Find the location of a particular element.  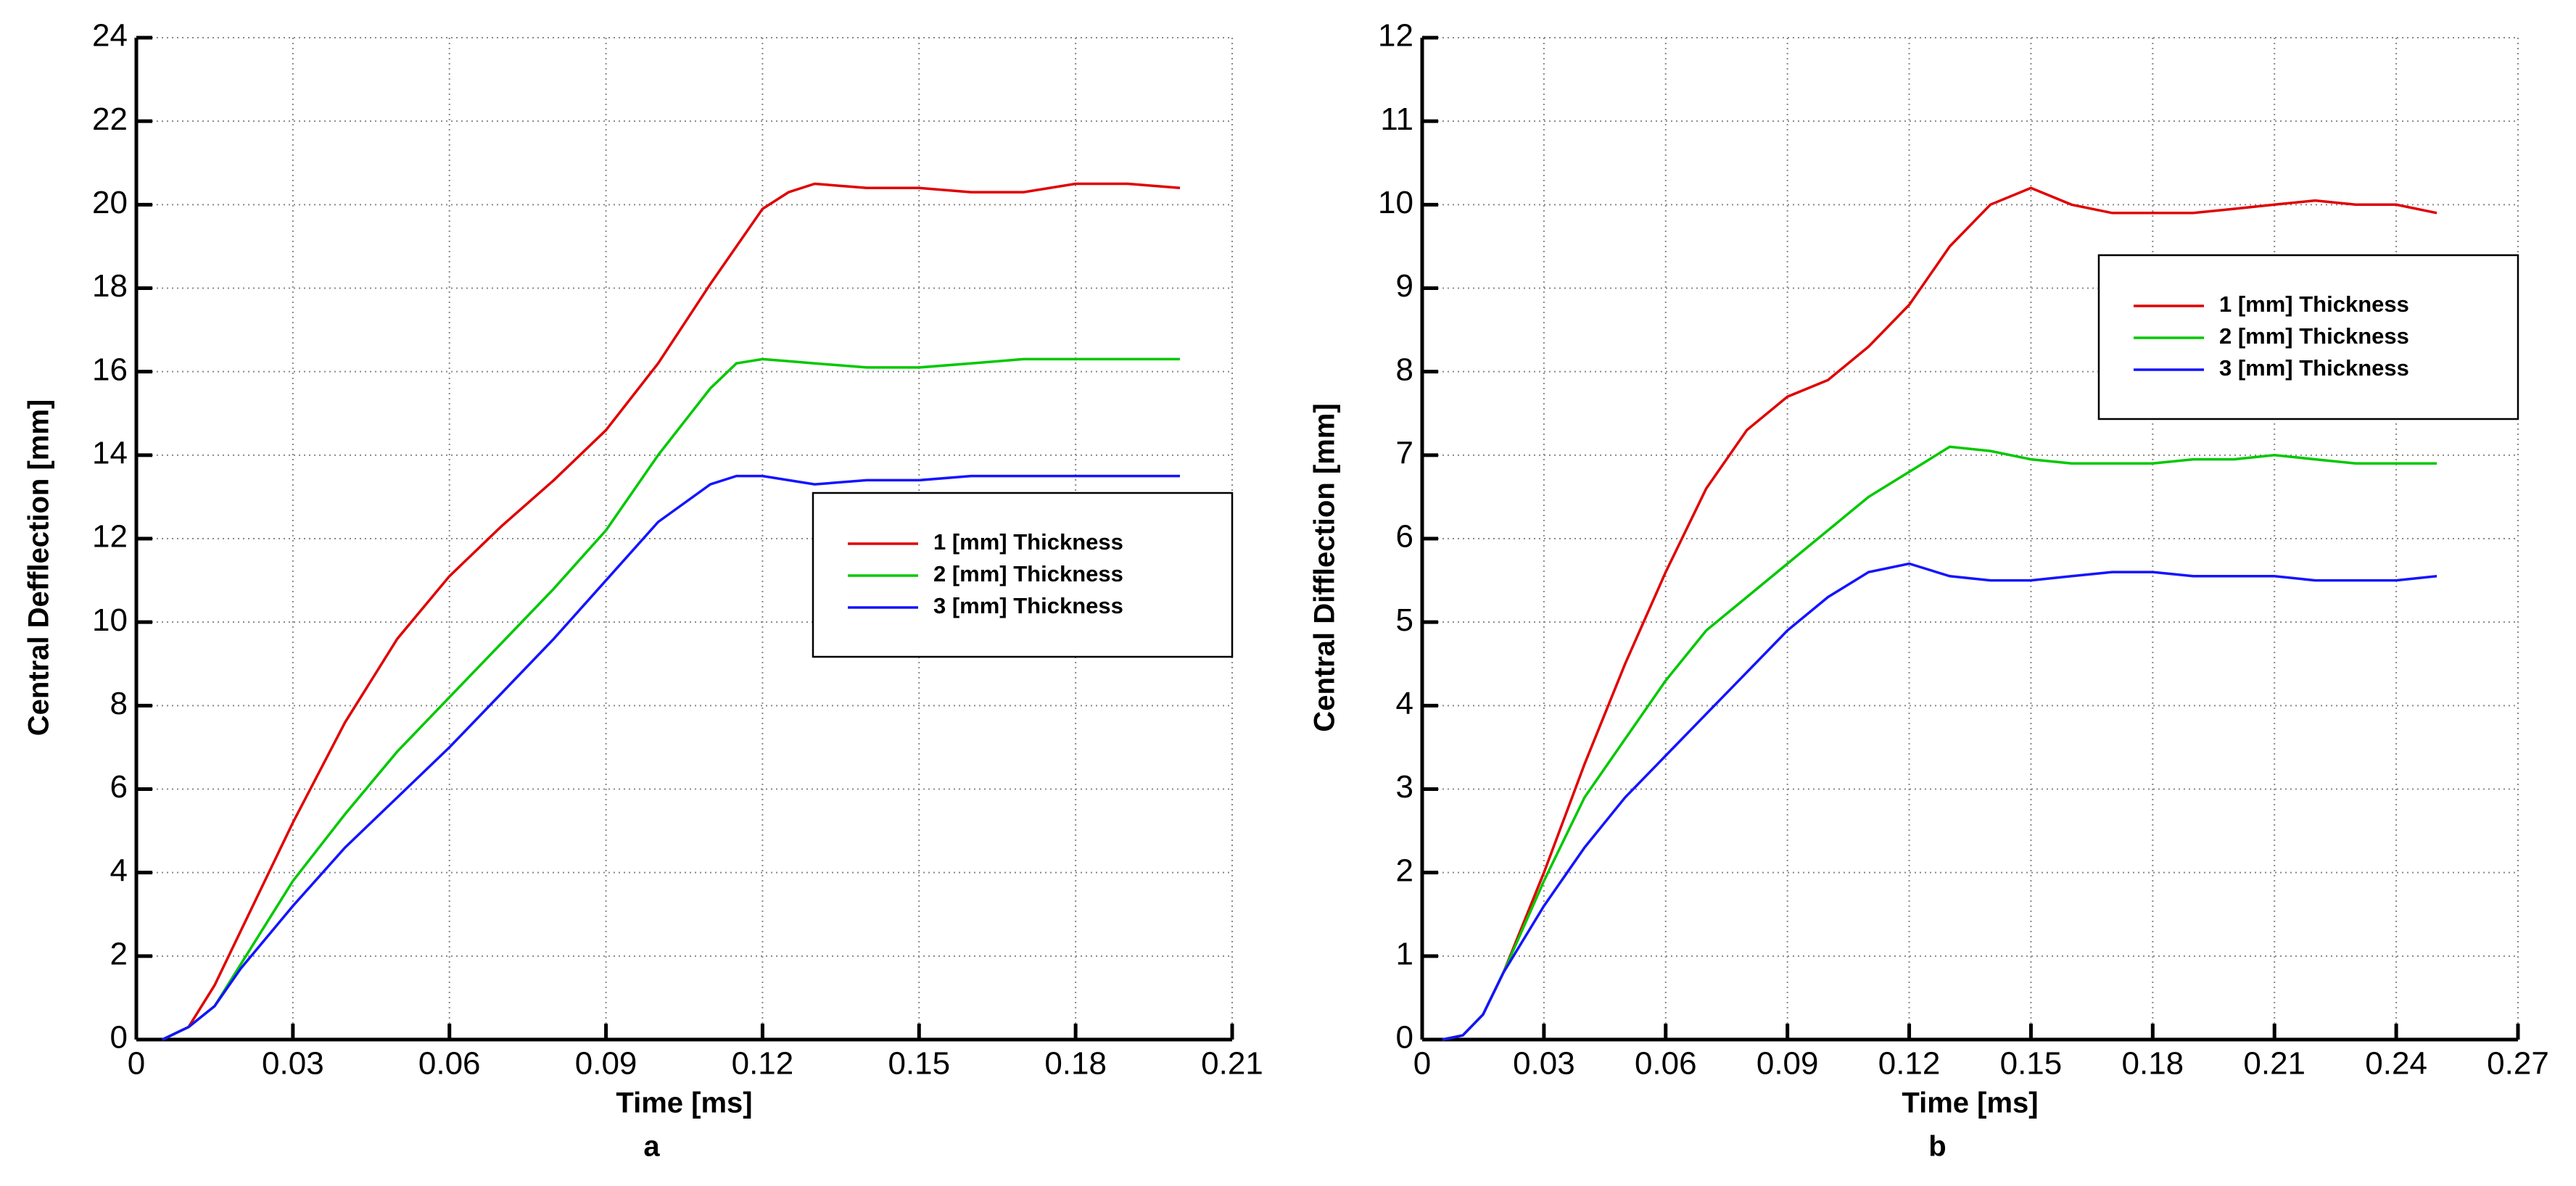

x-tick-label: 0.27 is located at coordinates (2518, 1064).